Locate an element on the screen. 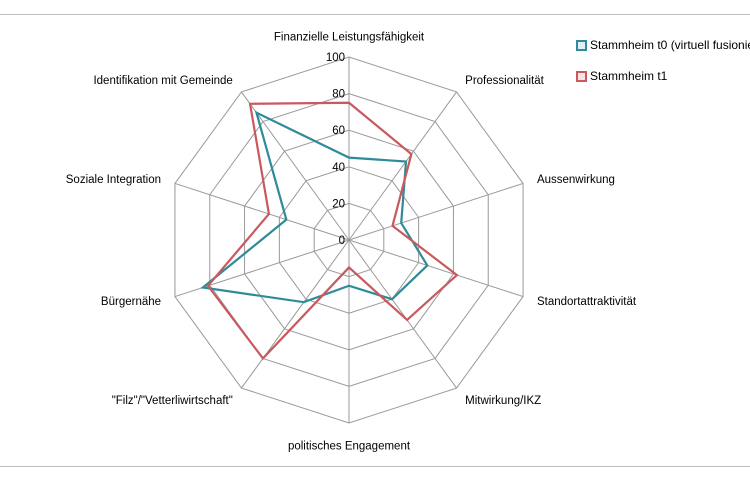 This screenshot has height=480, width=750. category-label: Soziale Integration is located at coordinates (113, 180).